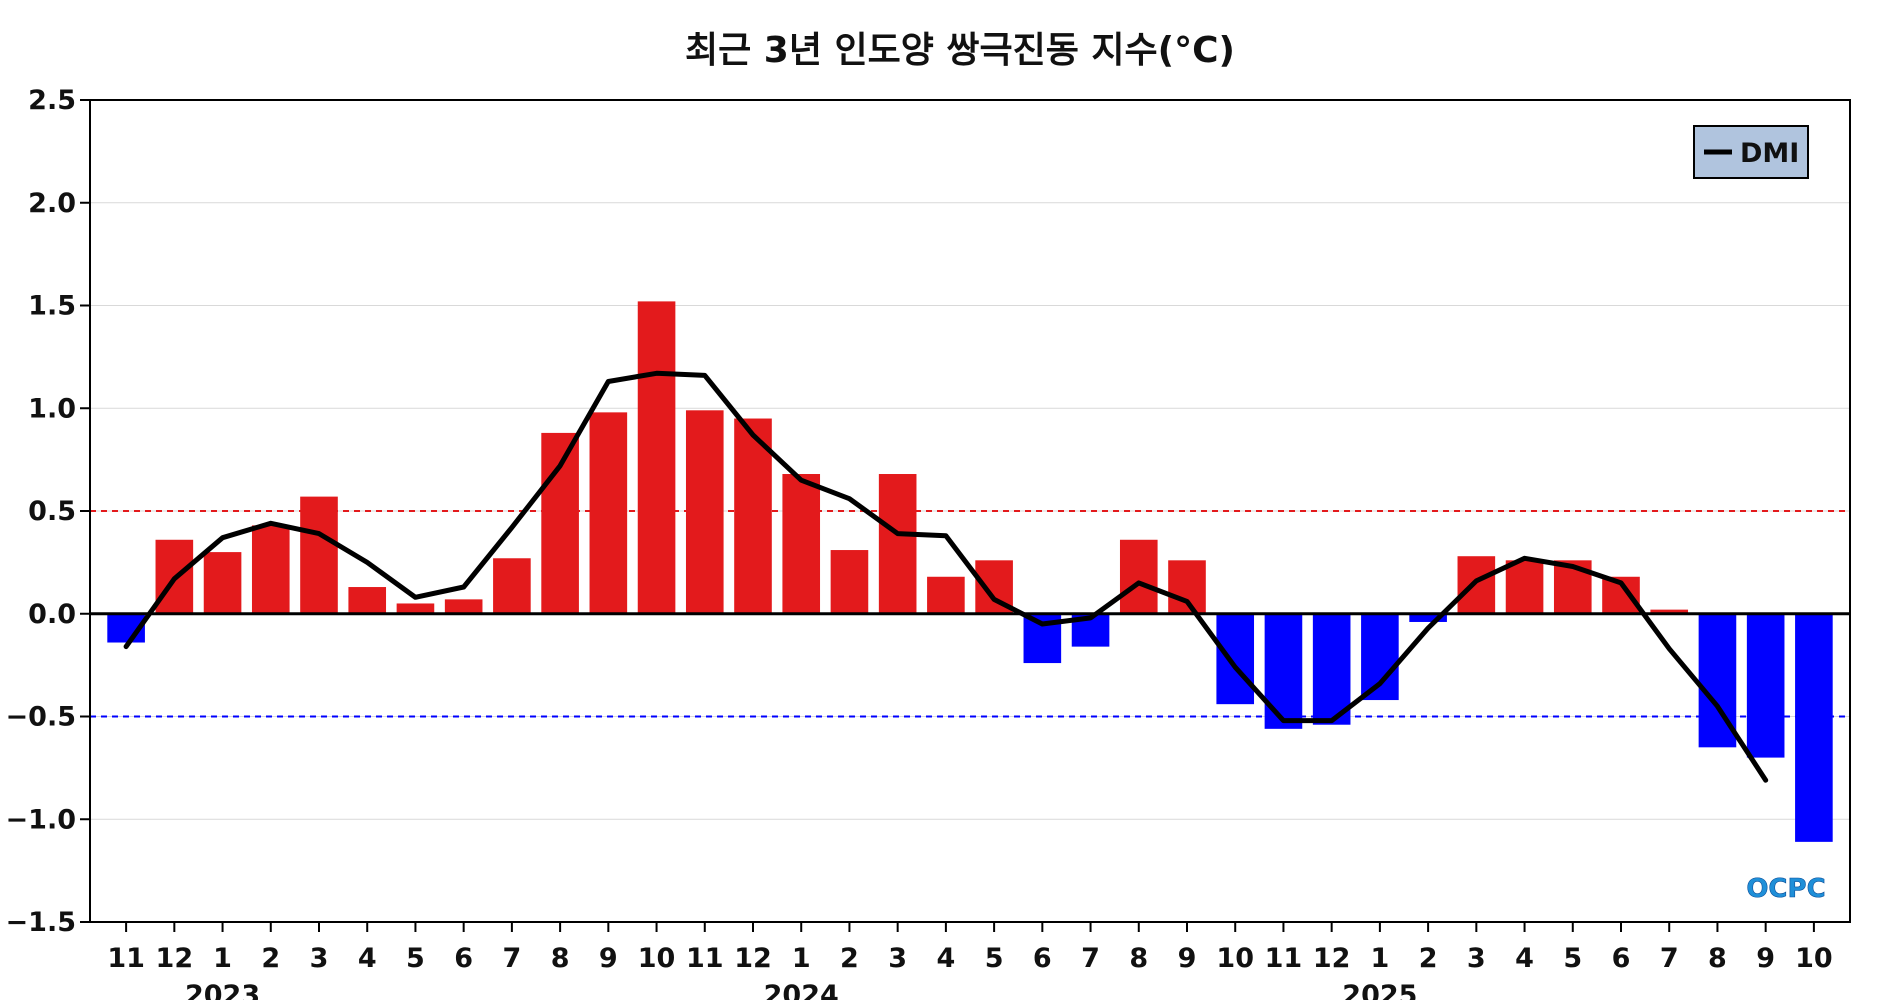  What do you see at coordinates (52, 100) in the screenshot?
I see `y-tick-label: 2.5` at bounding box center [52, 100].